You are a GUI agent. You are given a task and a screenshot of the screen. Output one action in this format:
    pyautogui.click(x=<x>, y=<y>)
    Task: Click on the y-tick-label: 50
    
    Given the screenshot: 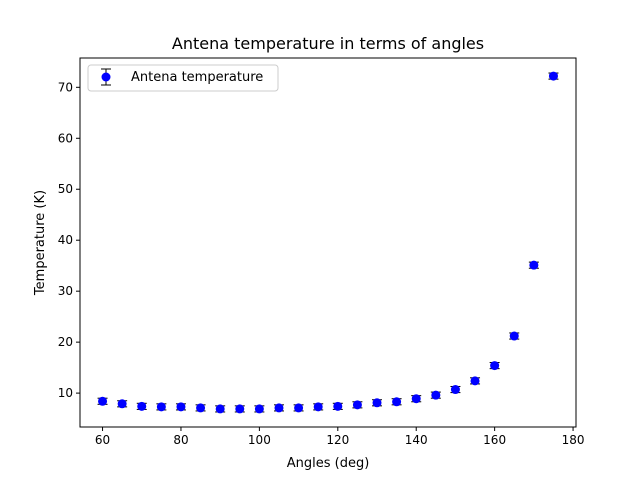 What is the action you would take?
    pyautogui.click(x=65, y=189)
    